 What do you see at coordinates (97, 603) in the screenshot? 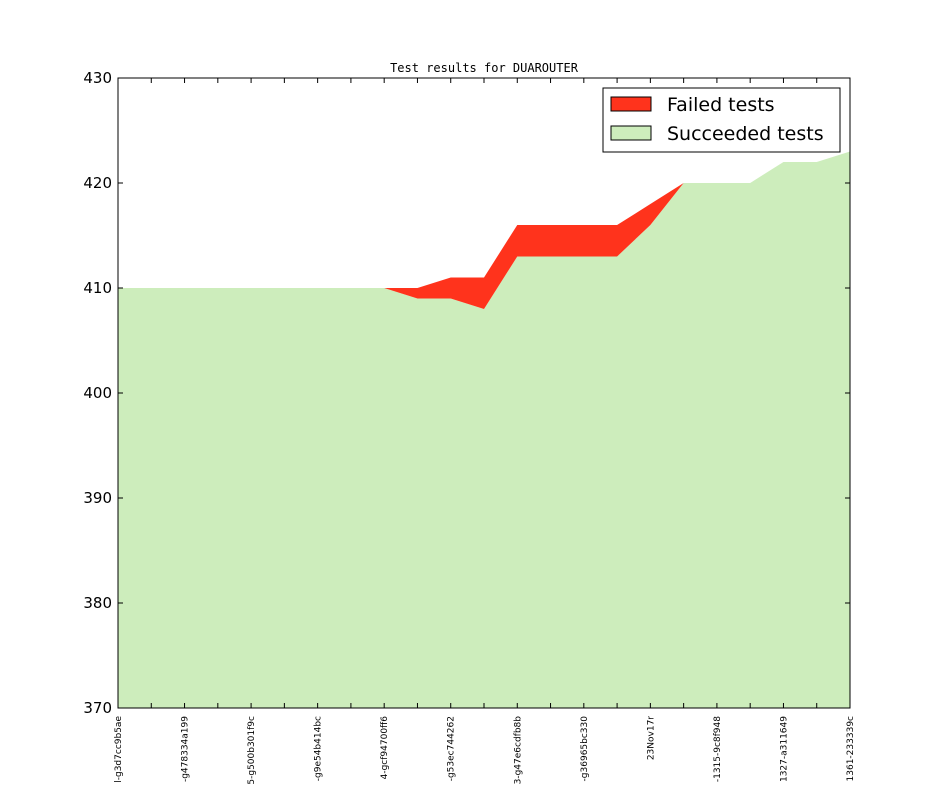
I see `y-tick-label: 380` at bounding box center [97, 603].